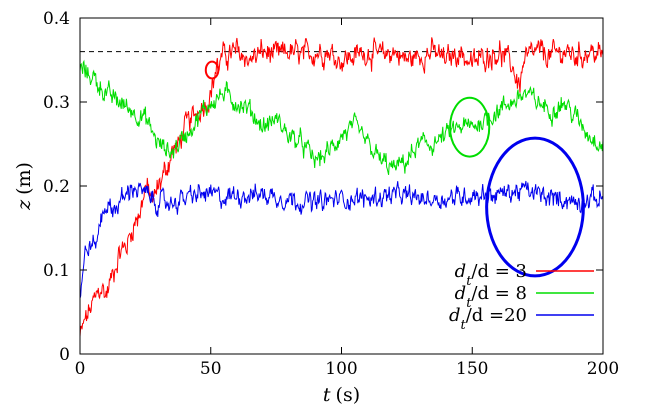  Describe the element at coordinates (80, 369) in the screenshot. I see `x-tick-label: 0` at that location.